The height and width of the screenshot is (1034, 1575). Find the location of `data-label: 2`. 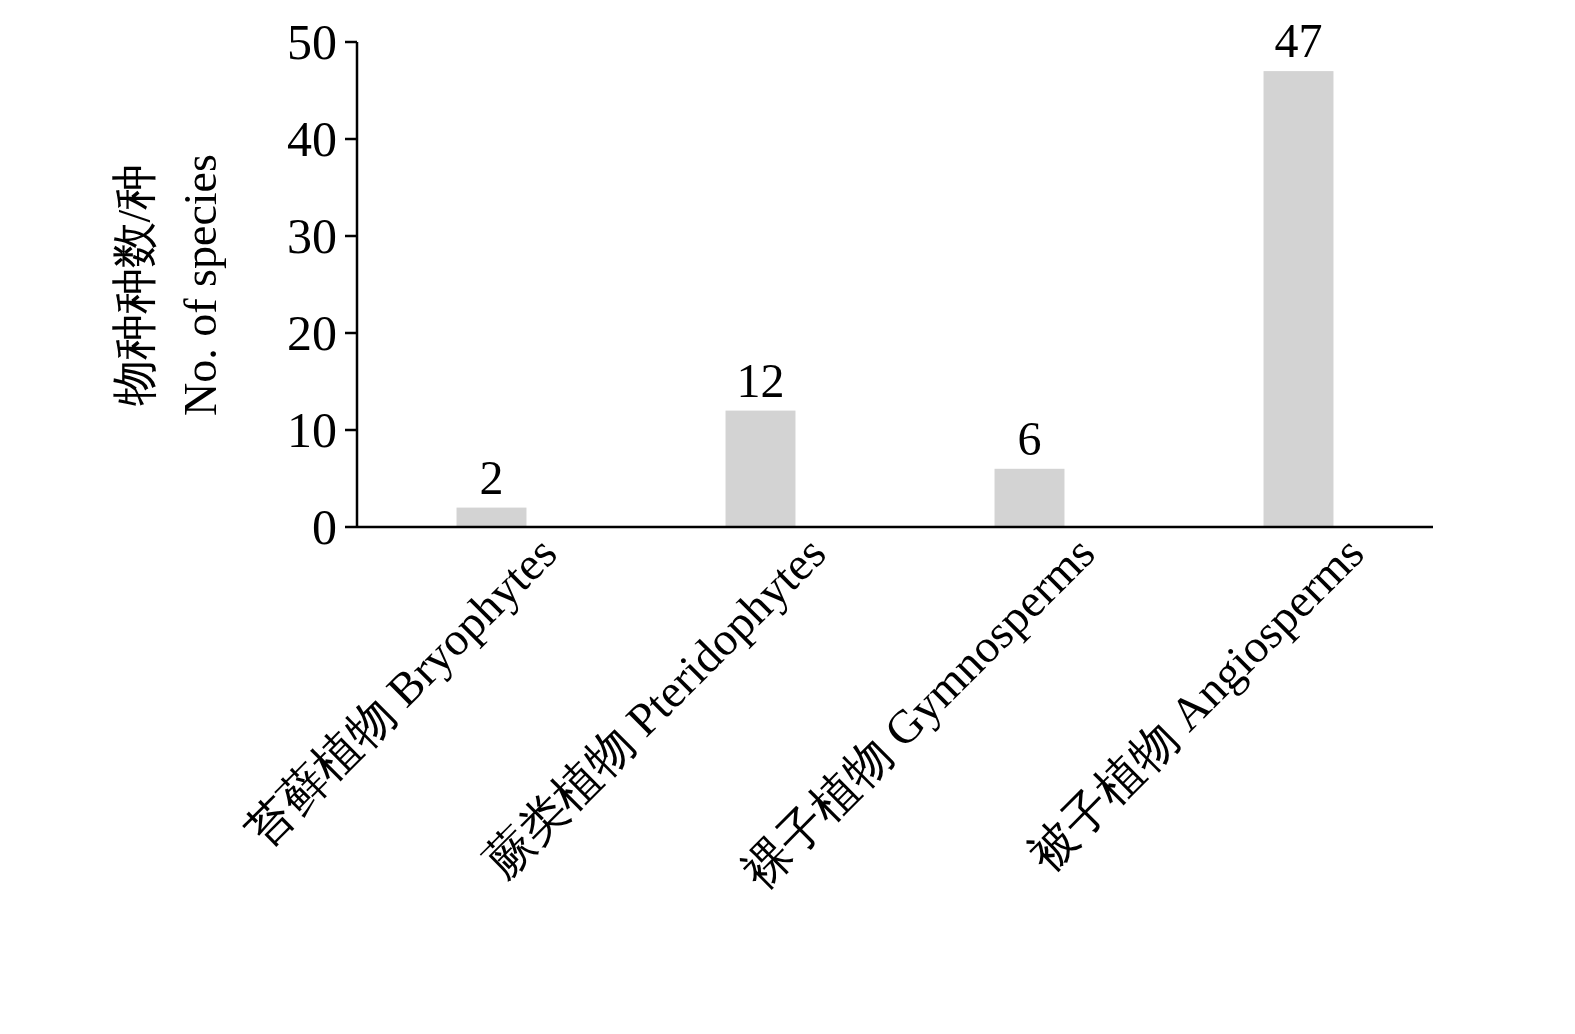

data-label: 2 is located at coordinates (491, 477).